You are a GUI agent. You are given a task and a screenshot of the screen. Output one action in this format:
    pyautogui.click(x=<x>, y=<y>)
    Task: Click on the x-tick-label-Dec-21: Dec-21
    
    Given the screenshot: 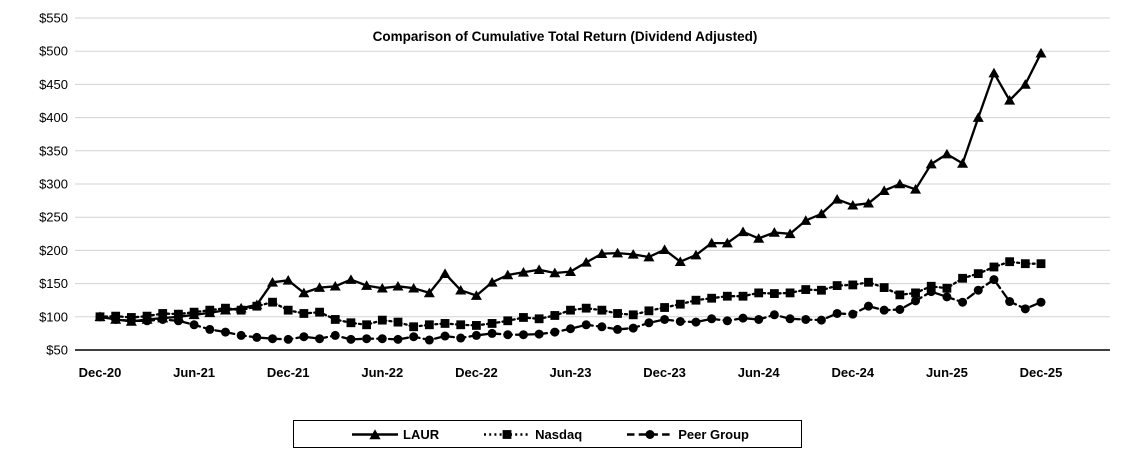 What is the action you would take?
    pyautogui.click(x=288, y=372)
    